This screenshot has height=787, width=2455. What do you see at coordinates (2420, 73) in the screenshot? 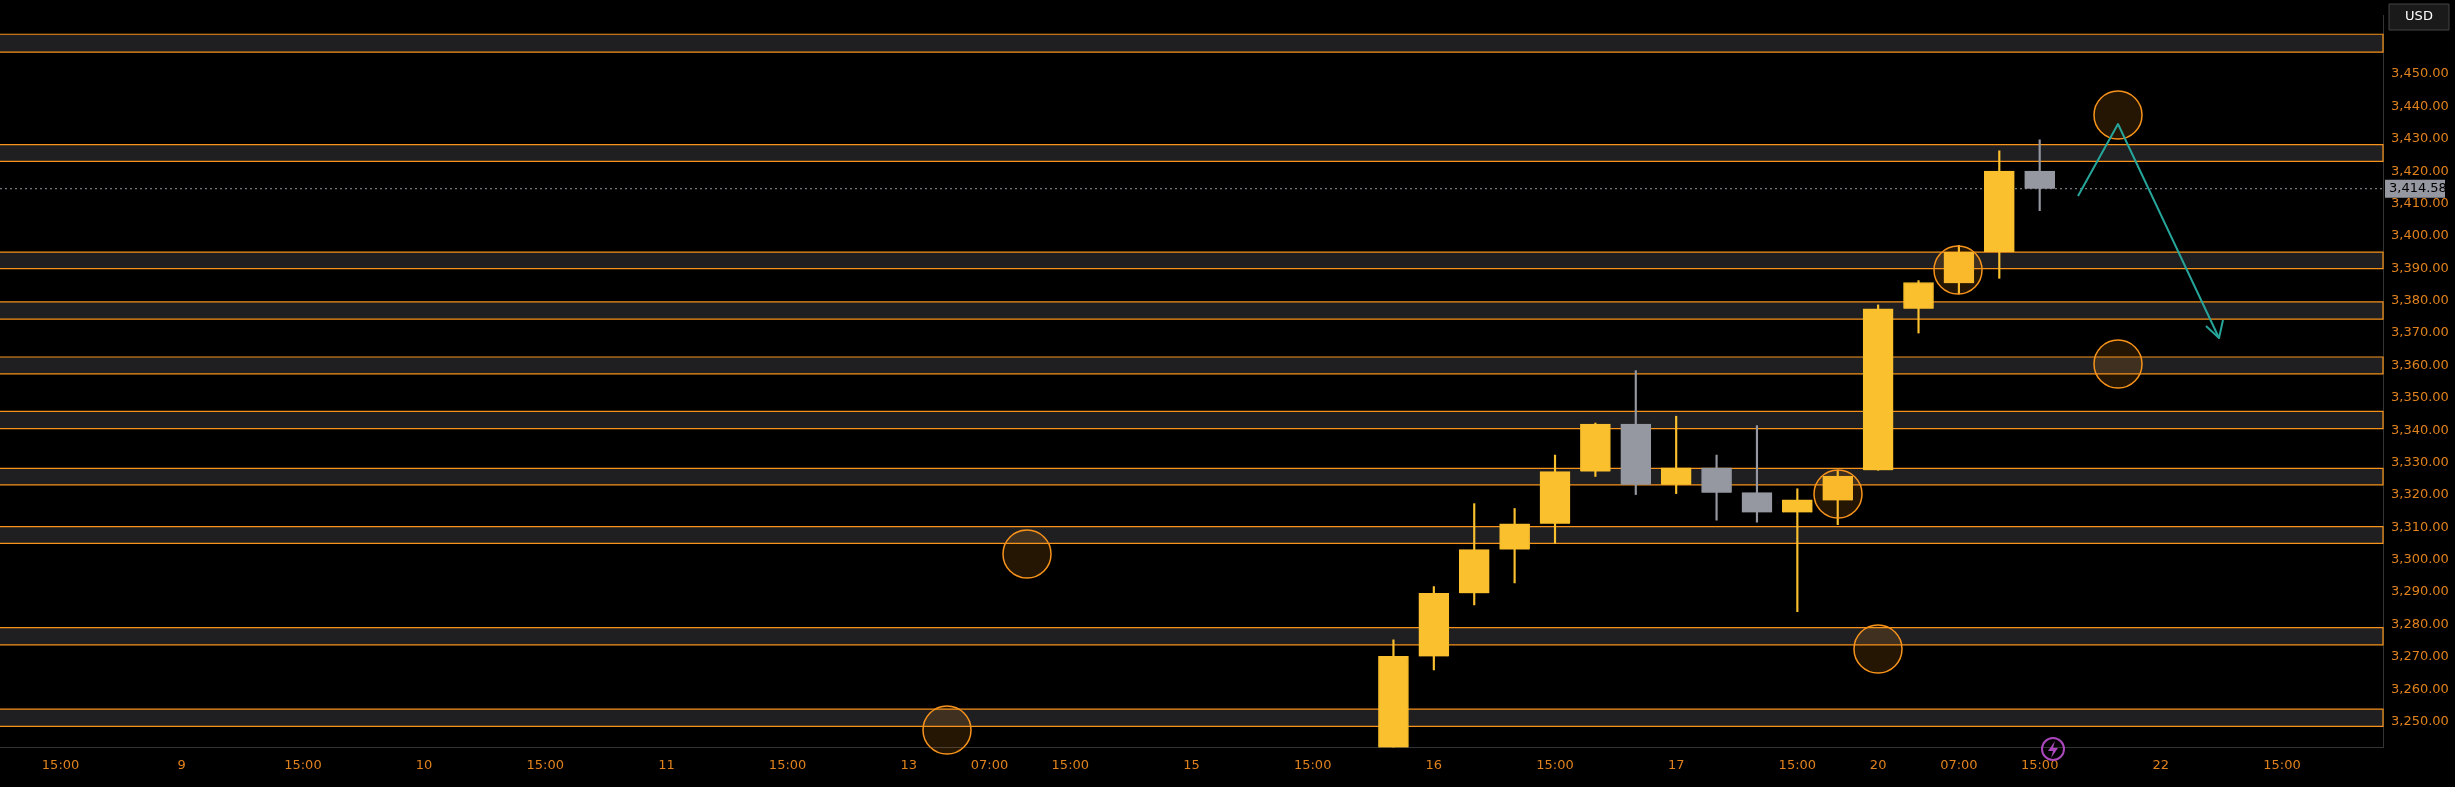
I see `y-tick-label: 3,450.00` at bounding box center [2420, 73].